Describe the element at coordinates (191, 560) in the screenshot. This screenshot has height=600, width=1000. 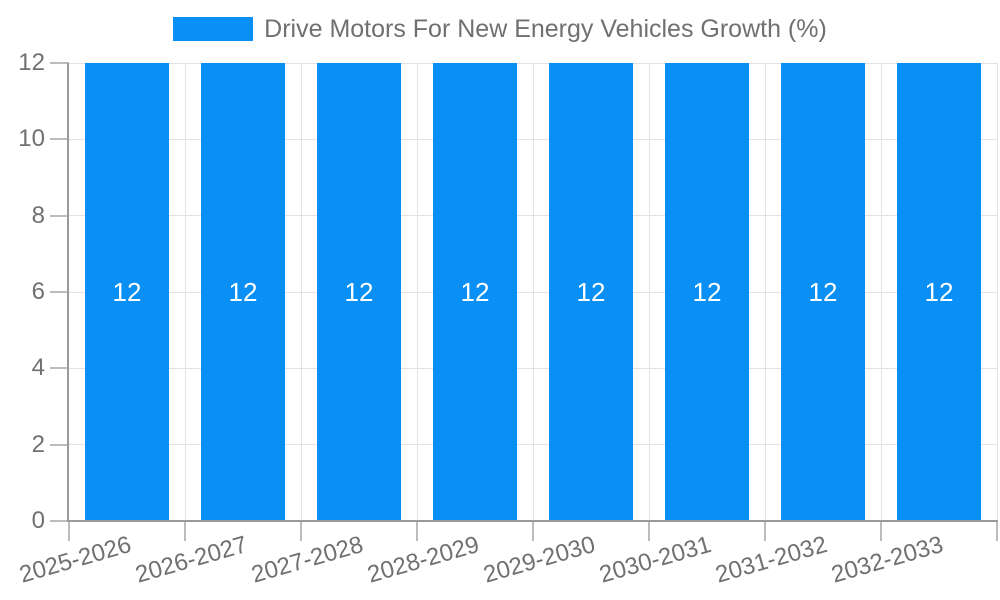
I see `x-axis-label: 2026-2027` at that location.